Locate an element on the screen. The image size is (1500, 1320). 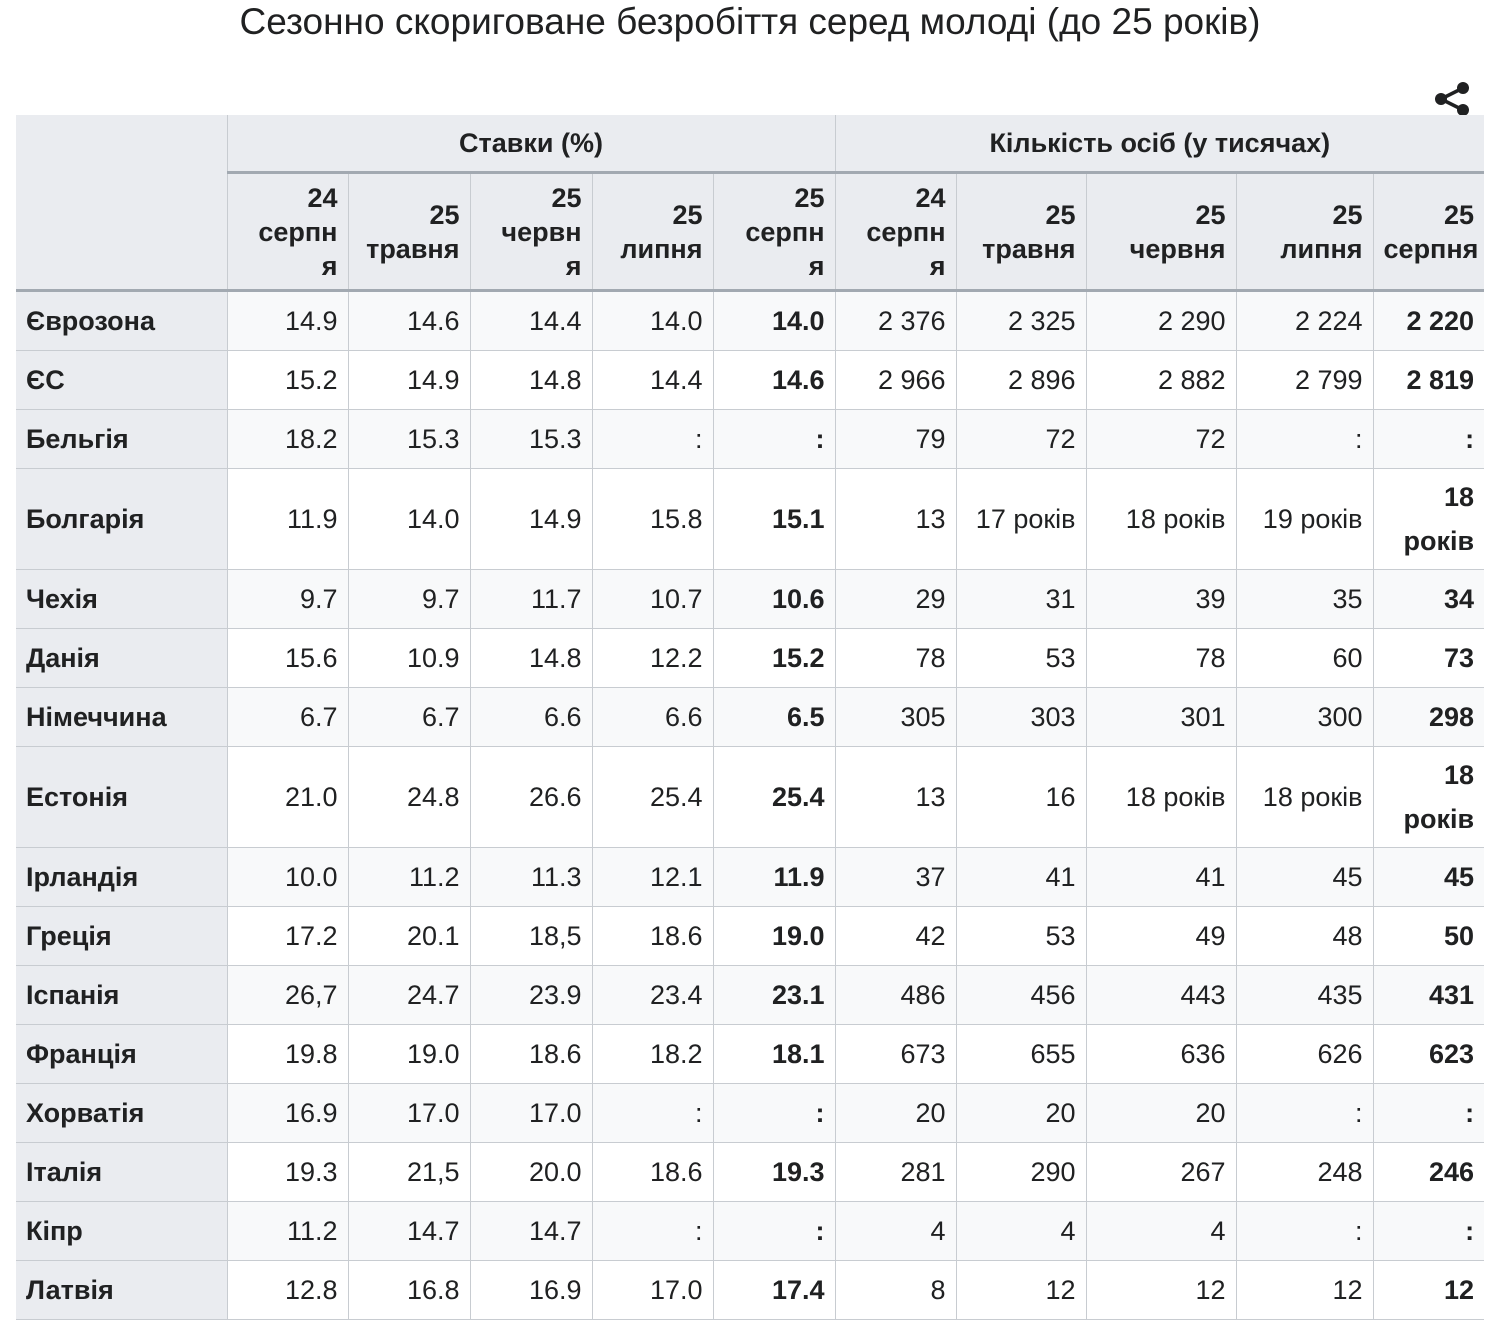
column-header: 25 серпн я is located at coordinates (774, 232).